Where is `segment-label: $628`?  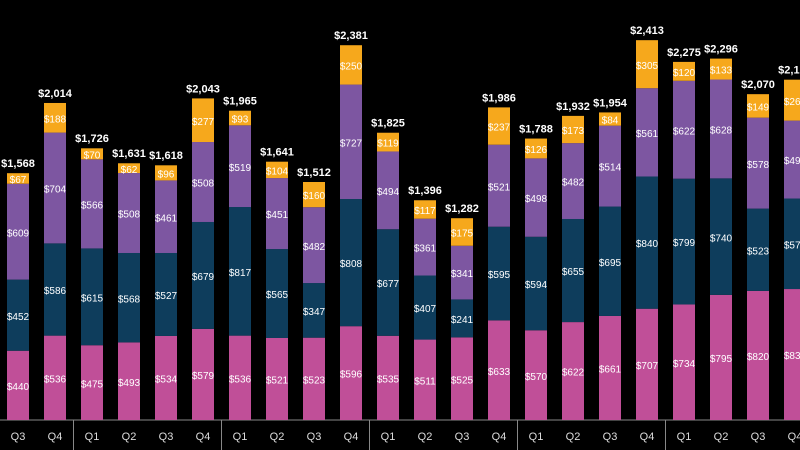
segment-label: $628 is located at coordinates (721, 131).